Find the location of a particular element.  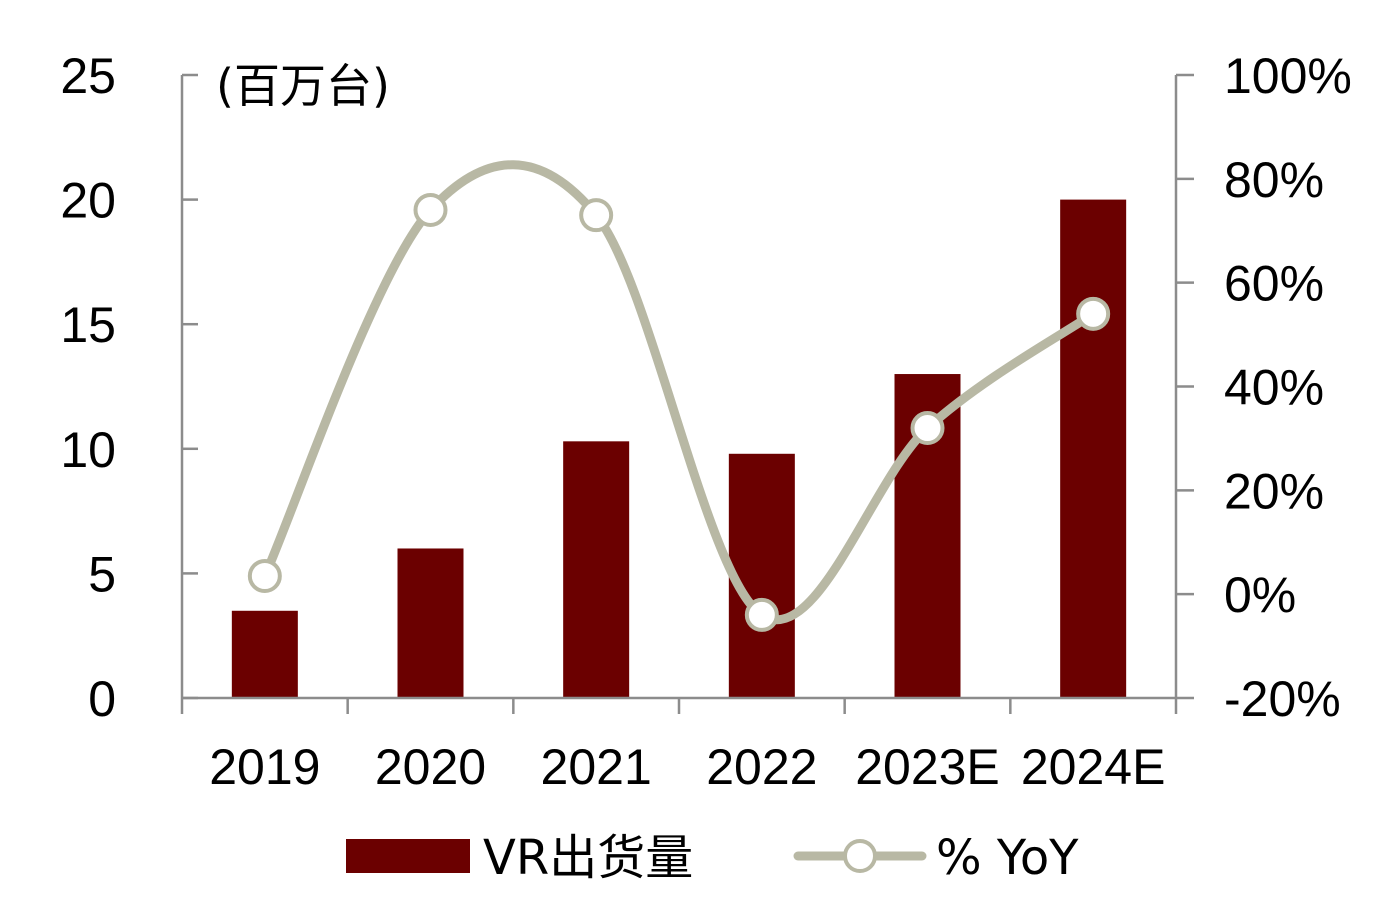

x-tick-label: 2024E is located at coordinates (1093, 767).